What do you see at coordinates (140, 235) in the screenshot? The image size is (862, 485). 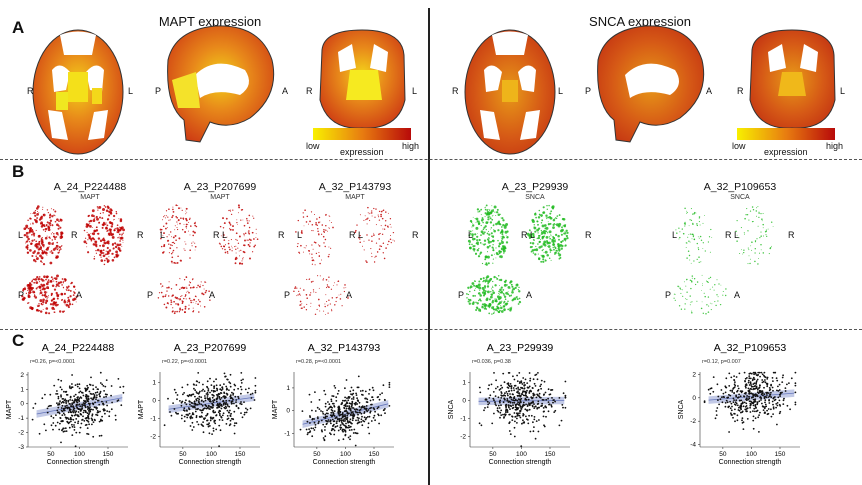 I see `b-orient-r-1b: R` at bounding box center [140, 235].